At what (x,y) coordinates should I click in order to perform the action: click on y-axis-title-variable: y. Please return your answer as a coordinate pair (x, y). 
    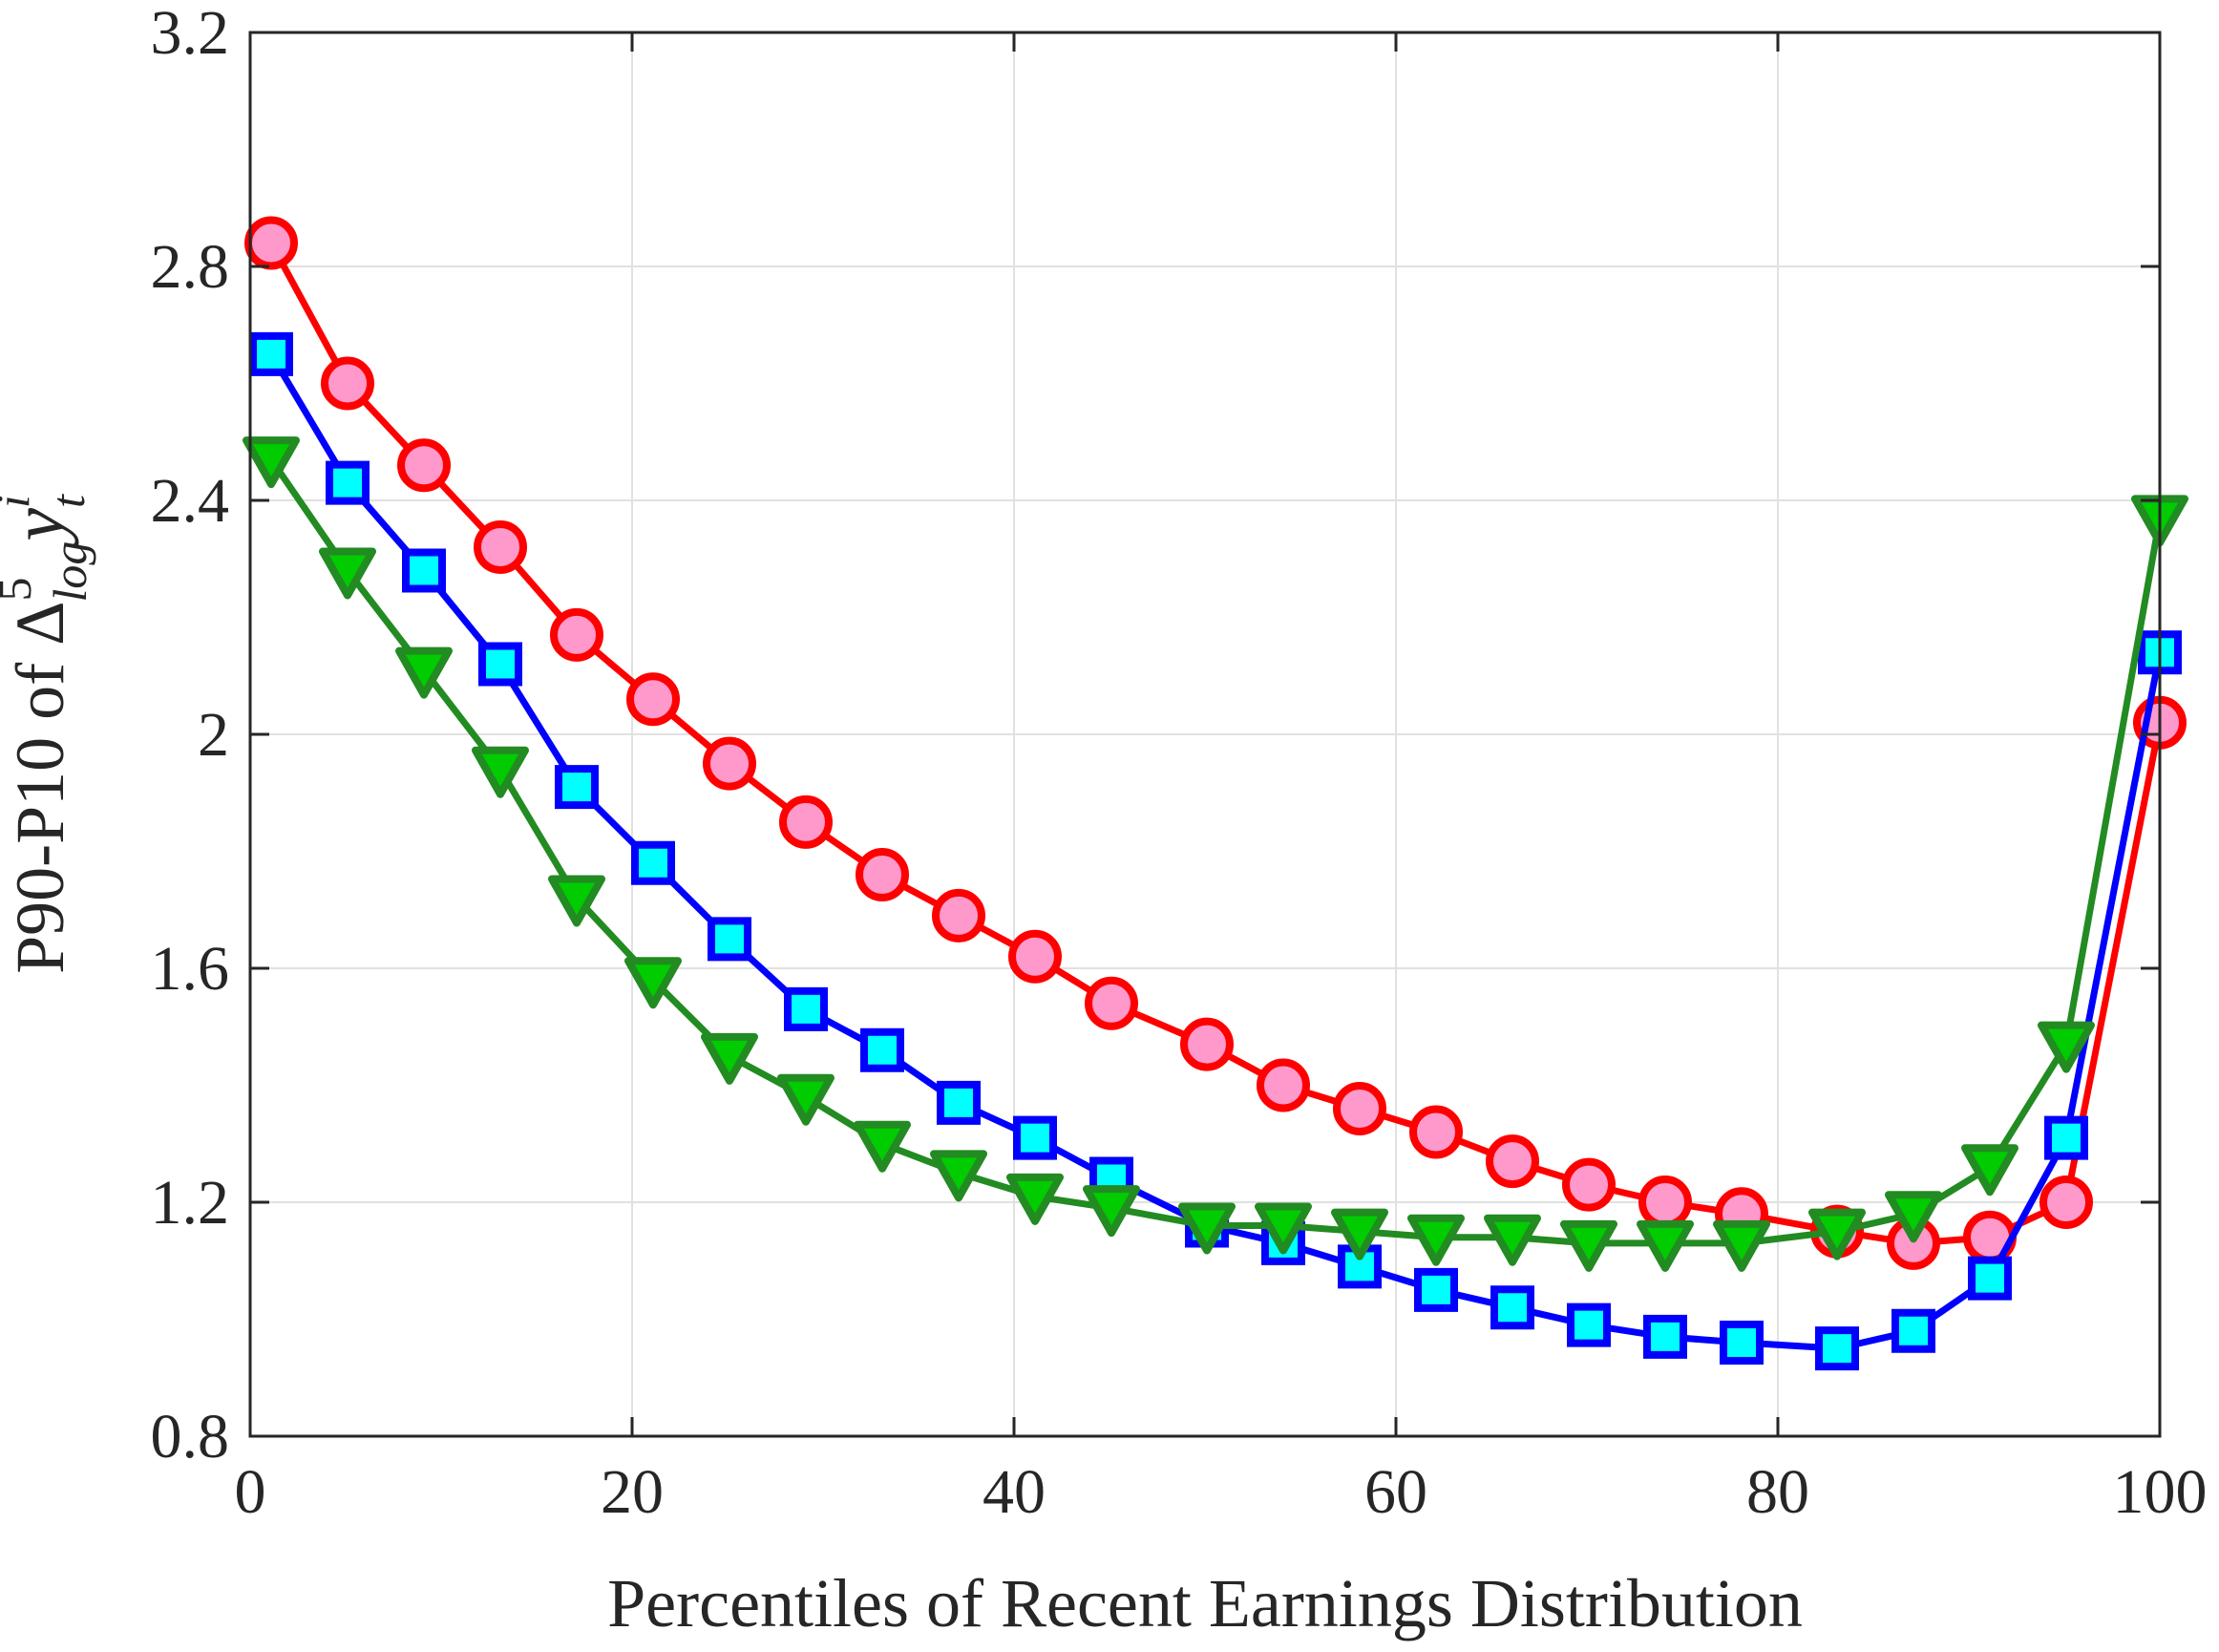
    Looking at the image, I should click on (39, 528).